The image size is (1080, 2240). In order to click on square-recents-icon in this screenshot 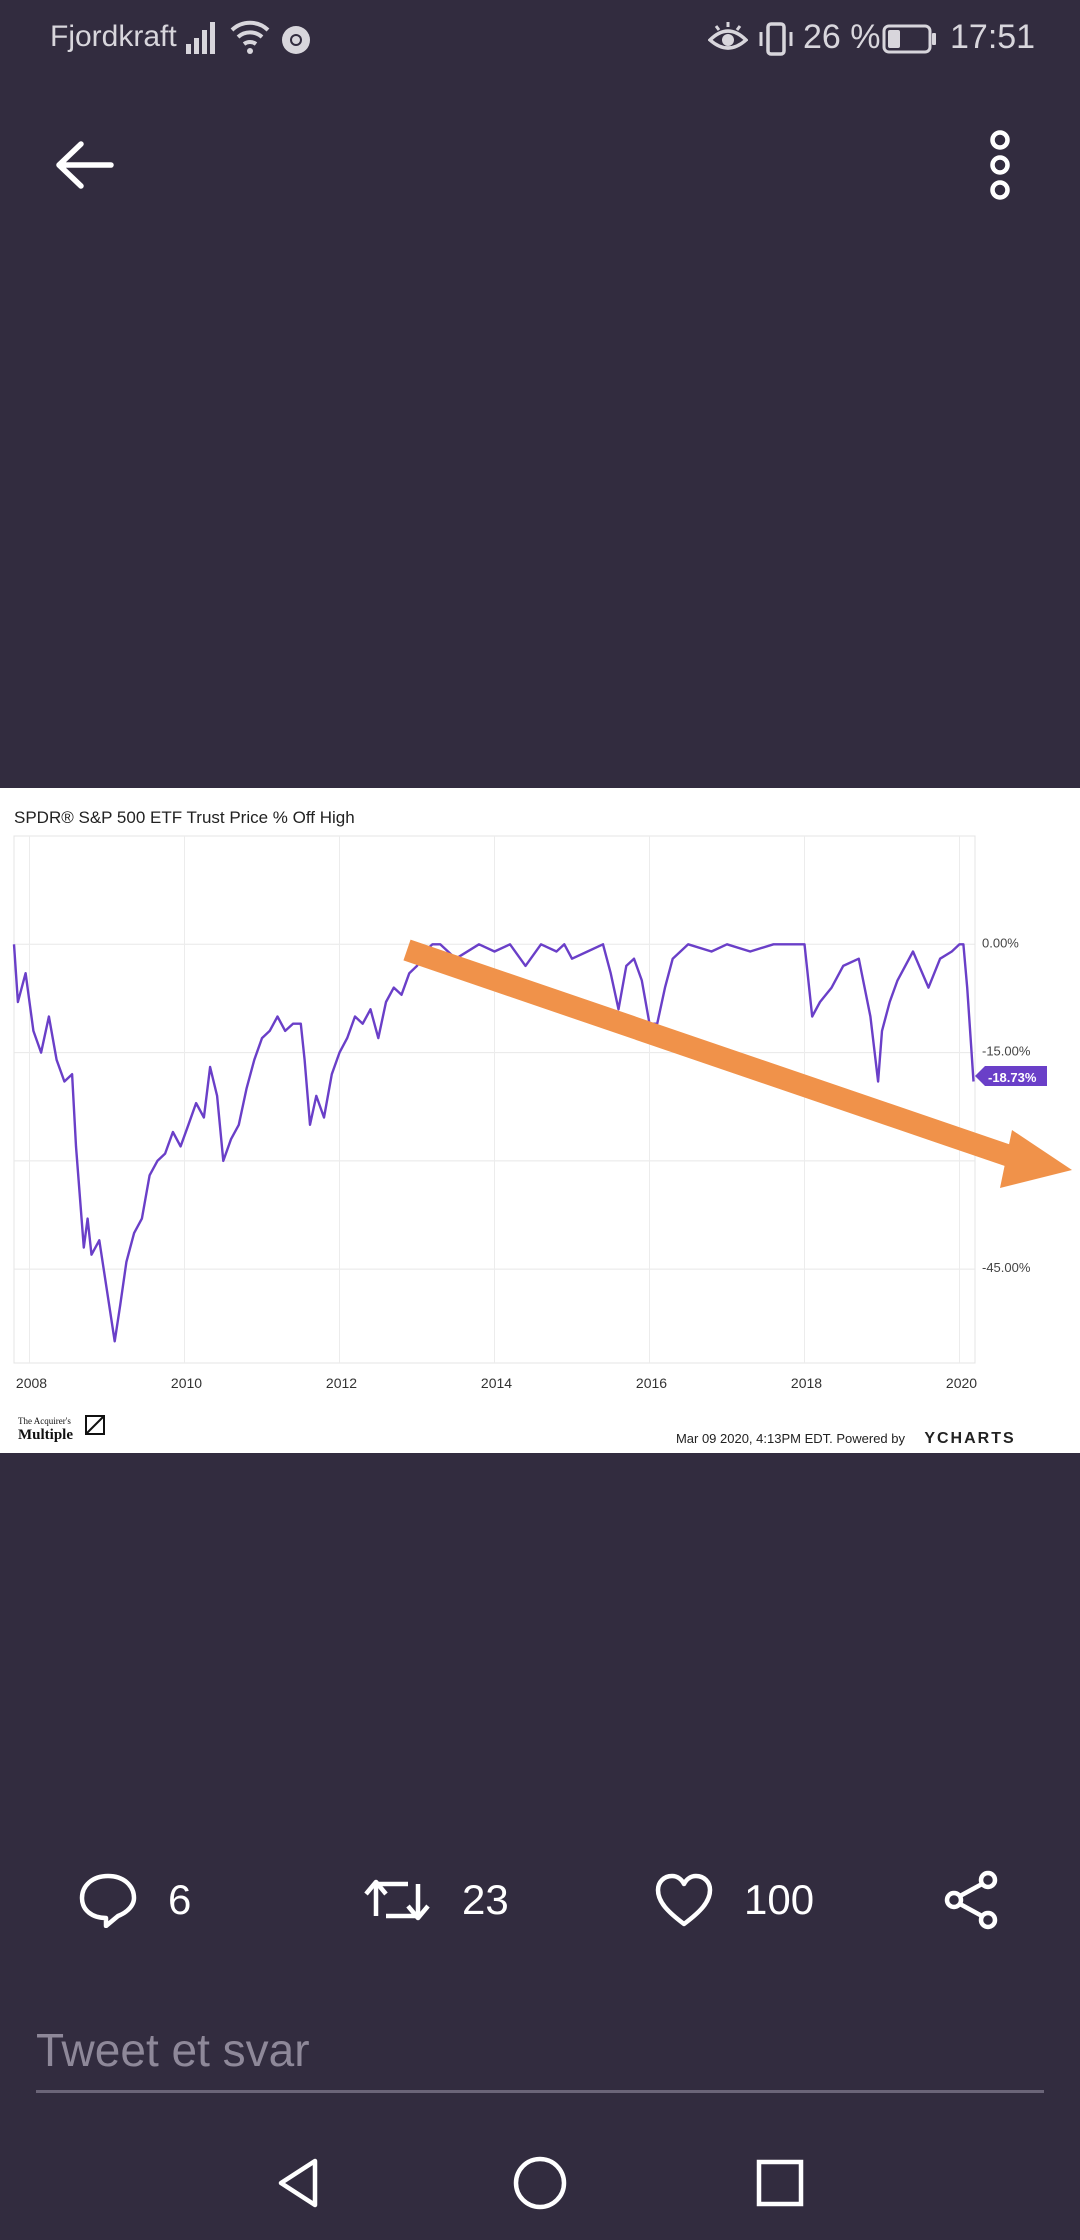, I will do `click(780, 2183)`.